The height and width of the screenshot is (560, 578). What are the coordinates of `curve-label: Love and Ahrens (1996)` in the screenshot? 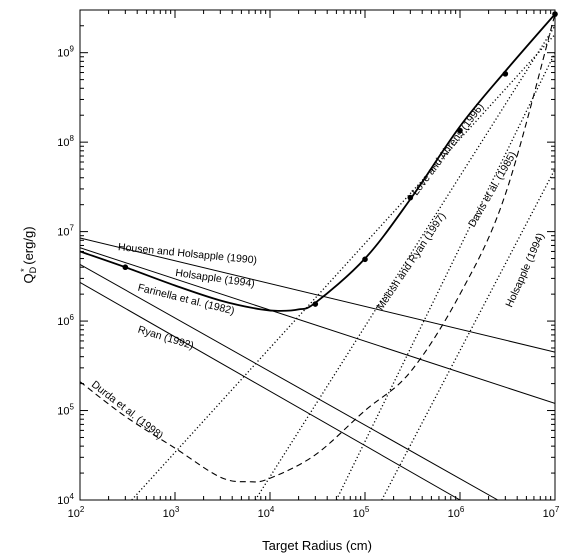 It's located at (447, 149).